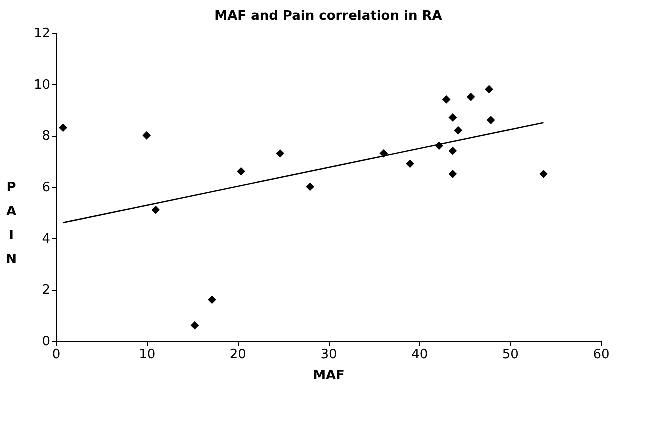 This screenshot has height=422, width=652. I want to click on x-axis-title: MAF, so click(329, 376).